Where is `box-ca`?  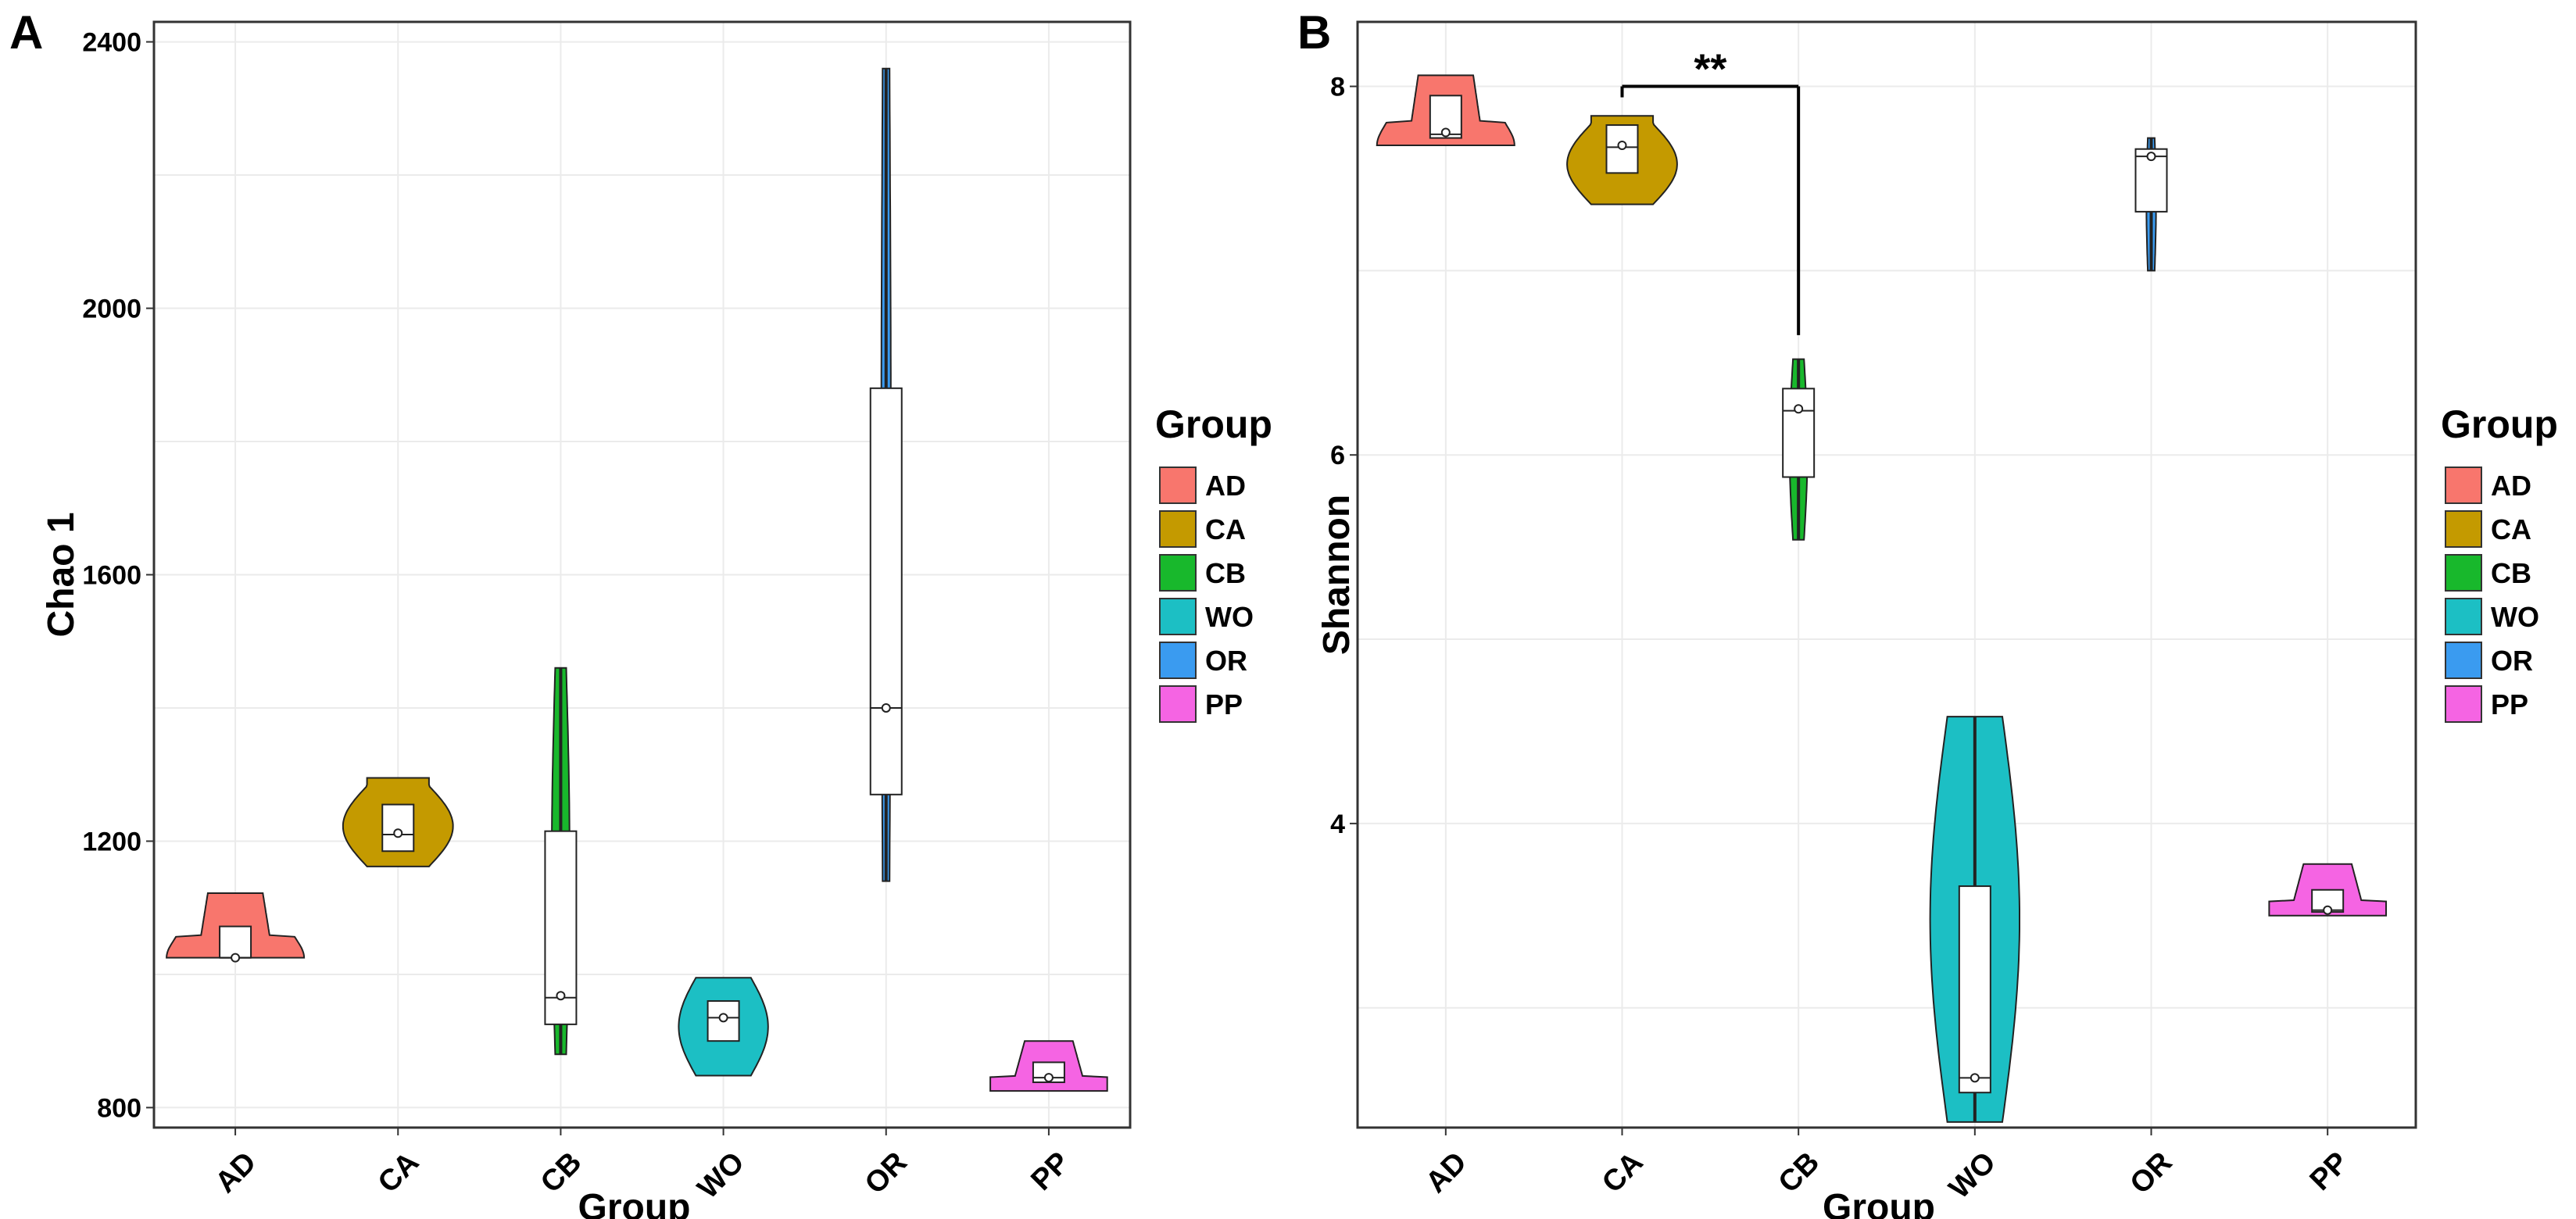
box-ca is located at coordinates (398, 828).